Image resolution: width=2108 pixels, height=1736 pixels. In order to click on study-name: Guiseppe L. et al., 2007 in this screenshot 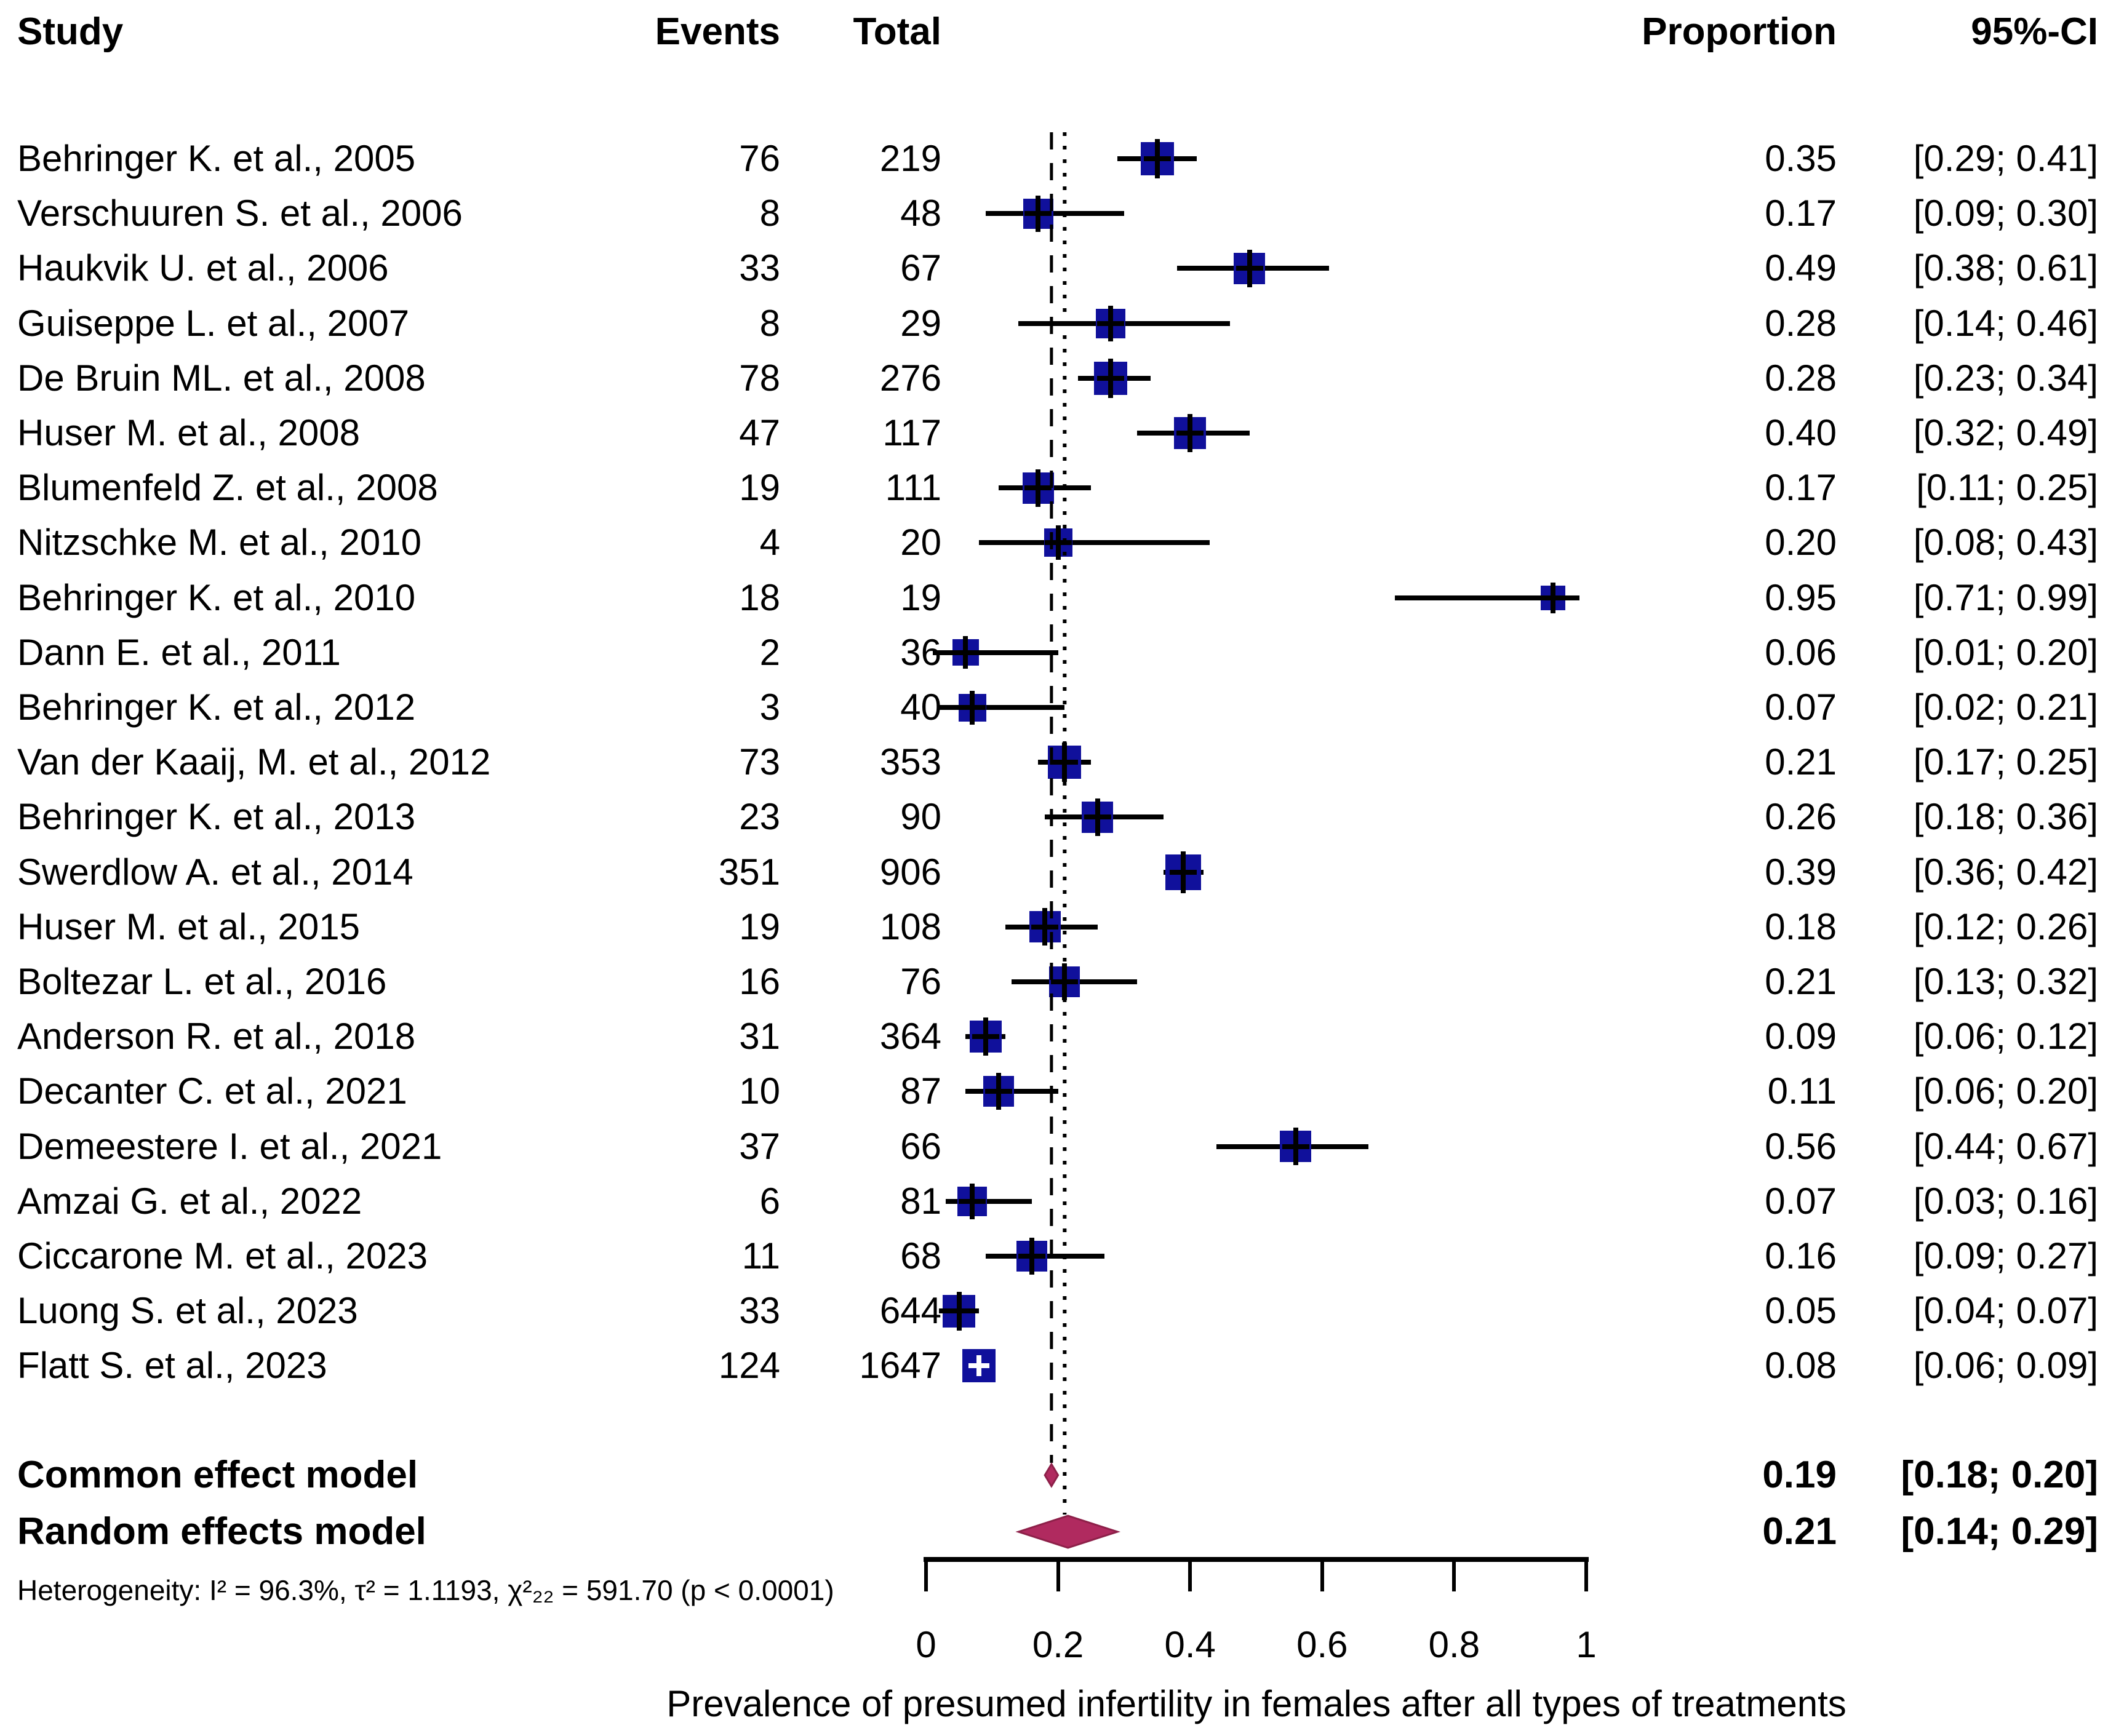, I will do `click(213, 323)`.